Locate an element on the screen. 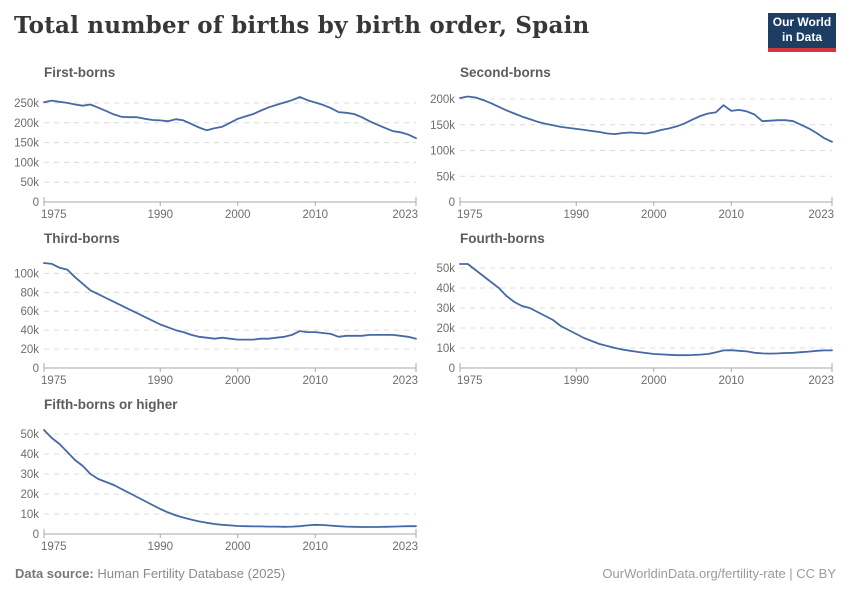 Image resolution: width=850 pixels, height=600 pixels. chart-title: Fourth-borns is located at coordinates (502, 238).